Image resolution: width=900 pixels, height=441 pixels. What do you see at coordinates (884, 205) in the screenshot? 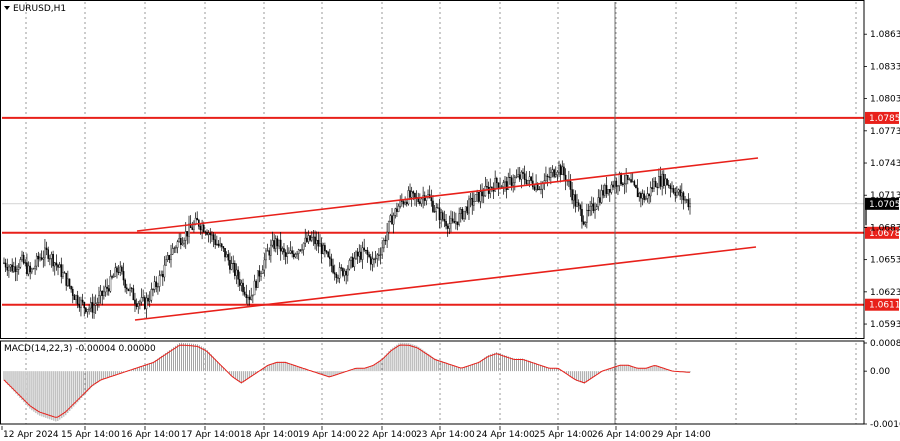
I see `current-price-label: 1.0705` at bounding box center [884, 205].